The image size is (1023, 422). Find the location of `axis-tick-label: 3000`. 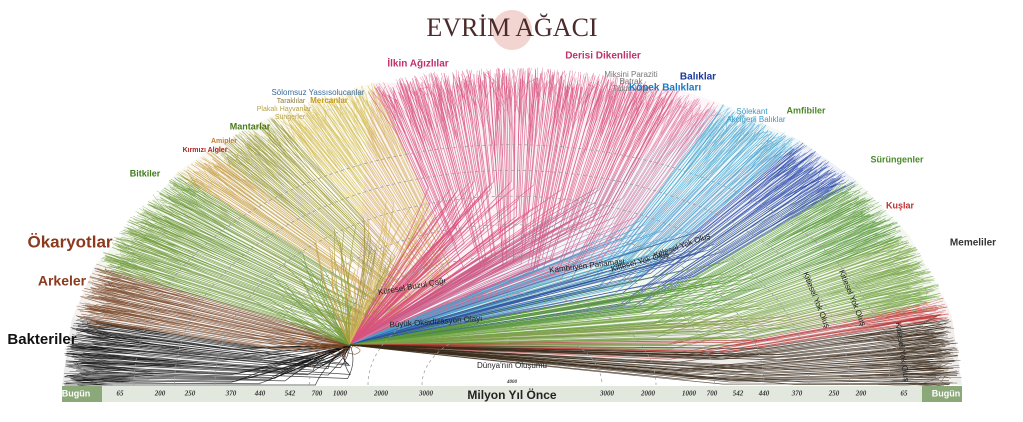

axis-tick-label: 3000 is located at coordinates (426, 394).